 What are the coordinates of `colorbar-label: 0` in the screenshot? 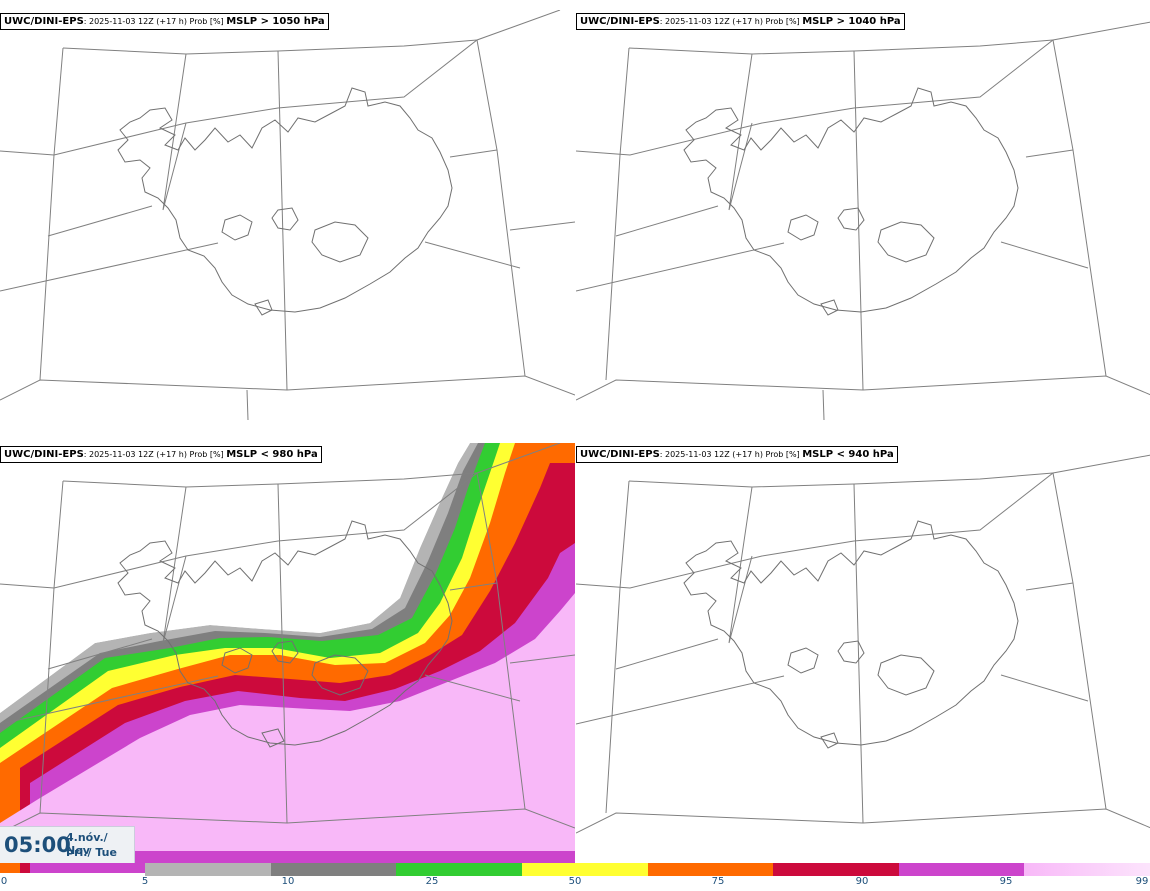 It's located at (4, 881).